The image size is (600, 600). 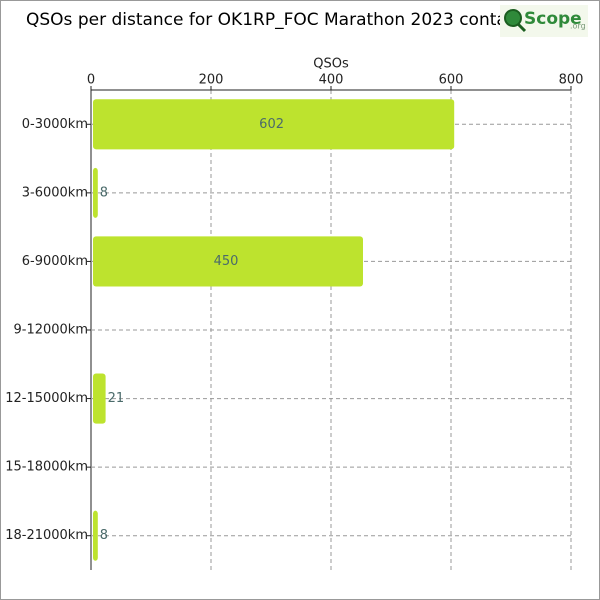 What do you see at coordinates (55, 192) in the screenshot?
I see `y-tick-label: 3-6000km` at bounding box center [55, 192].